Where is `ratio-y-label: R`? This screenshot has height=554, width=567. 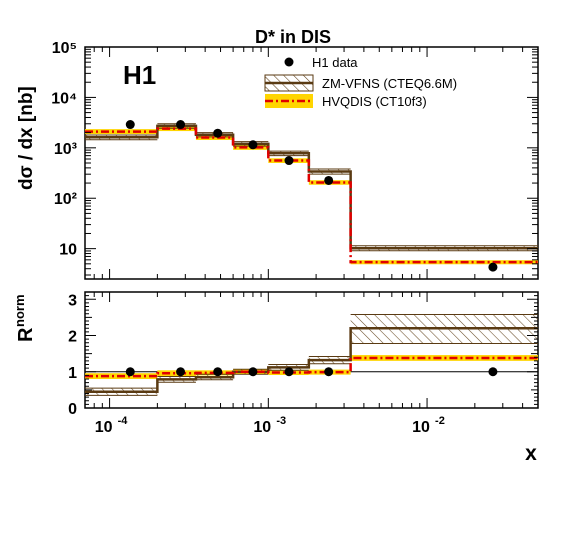
ratio-y-label: R is located at coordinates (26, 334).